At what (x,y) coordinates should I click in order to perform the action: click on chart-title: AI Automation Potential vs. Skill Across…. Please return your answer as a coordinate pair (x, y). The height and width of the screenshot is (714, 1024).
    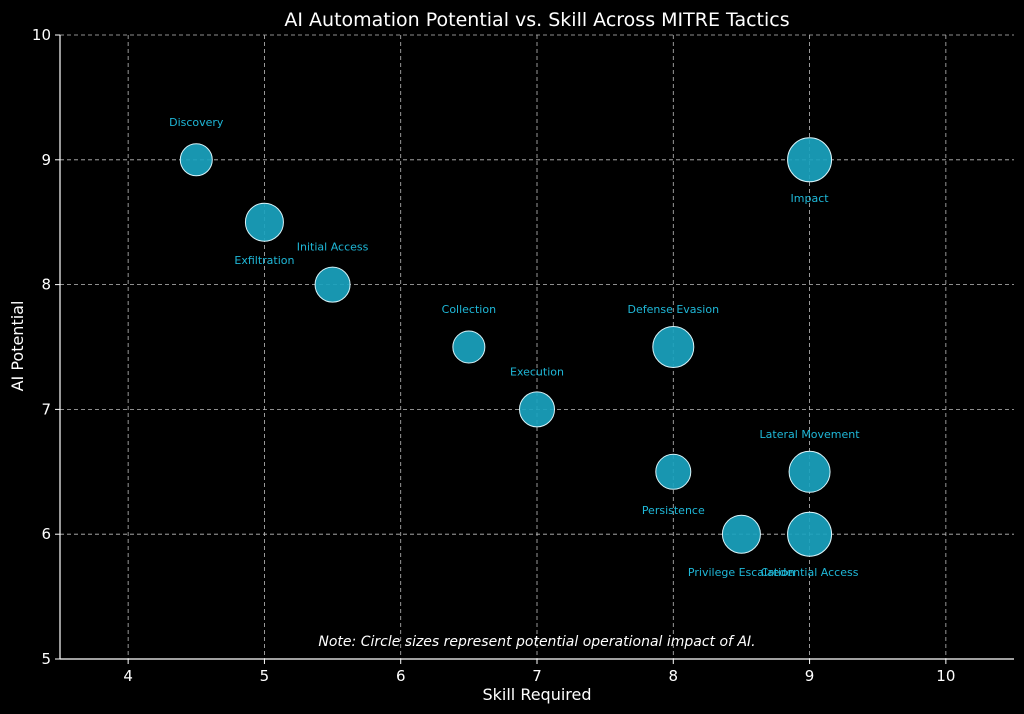
    Looking at the image, I should click on (536, 20).